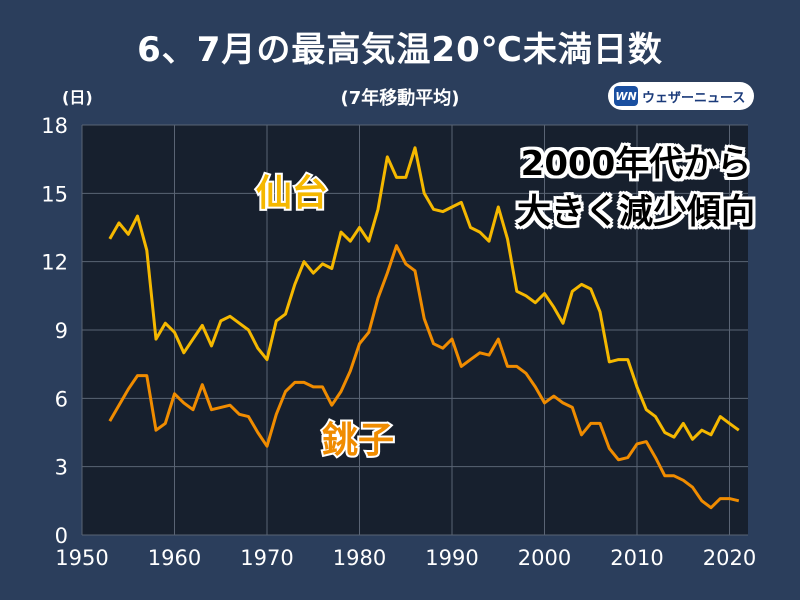  Describe the element at coordinates (451, 558) in the screenshot. I see `x-tick-label: 1990` at that location.